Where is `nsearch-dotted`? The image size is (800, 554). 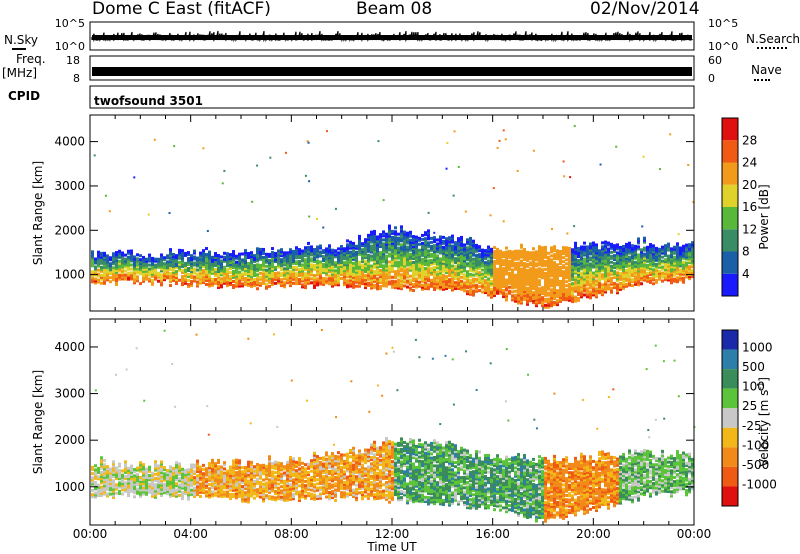 nsearch-dotted is located at coordinates (772, 48).